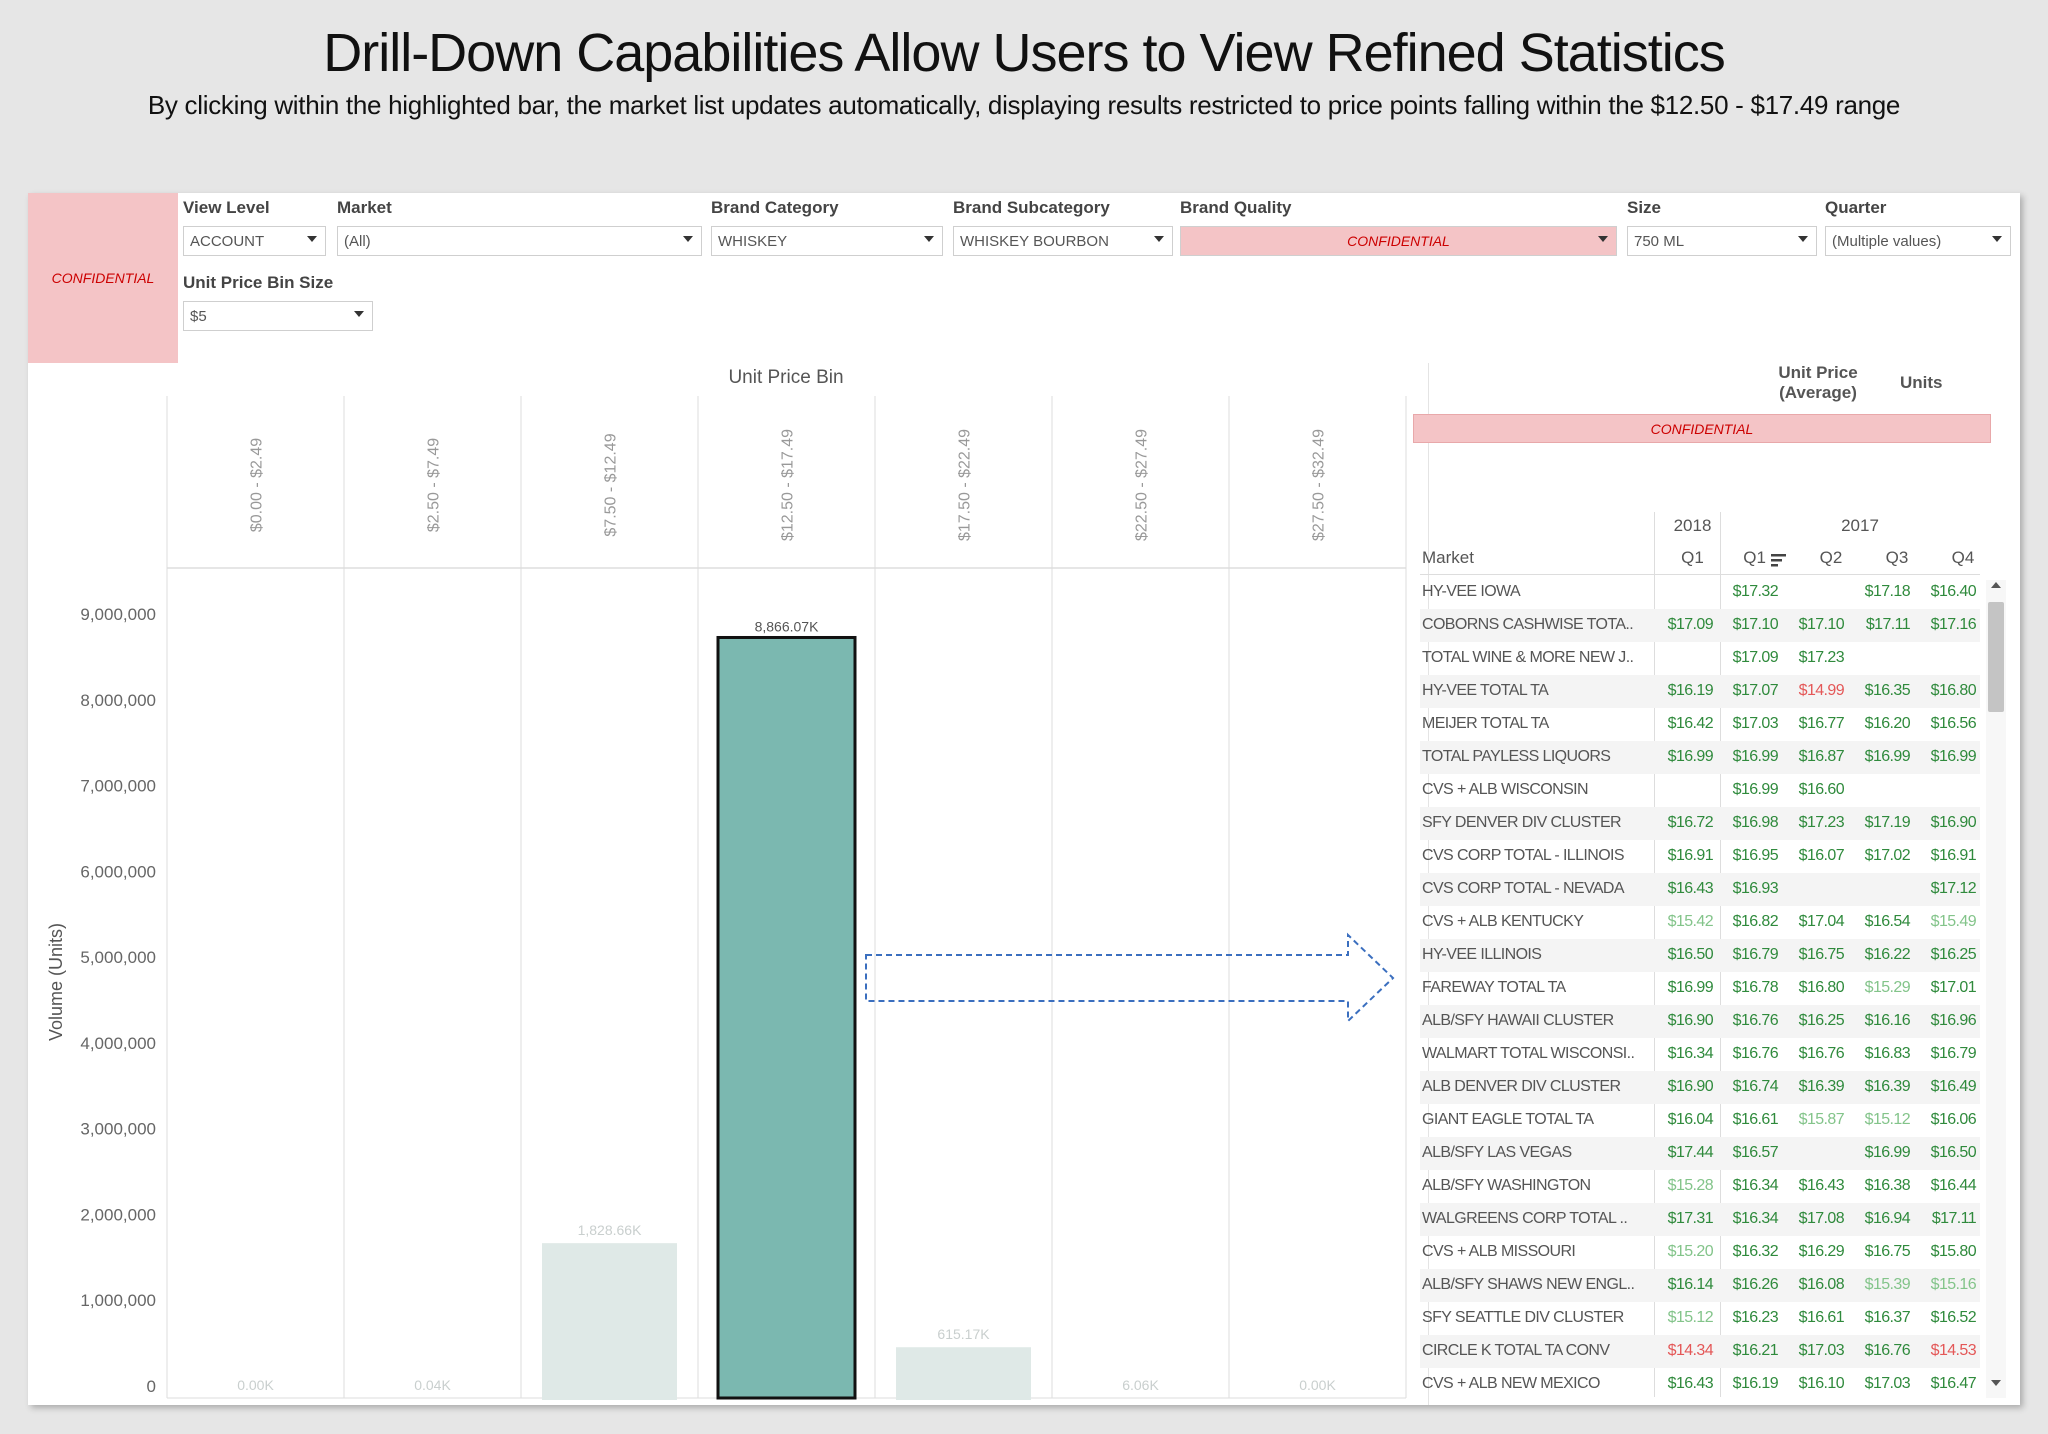 This screenshot has height=1434, width=2048. Describe the element at coordinates (1918, 241) in the screenshot. I see `quarter-dropdown: (Multiple values)` at that location.